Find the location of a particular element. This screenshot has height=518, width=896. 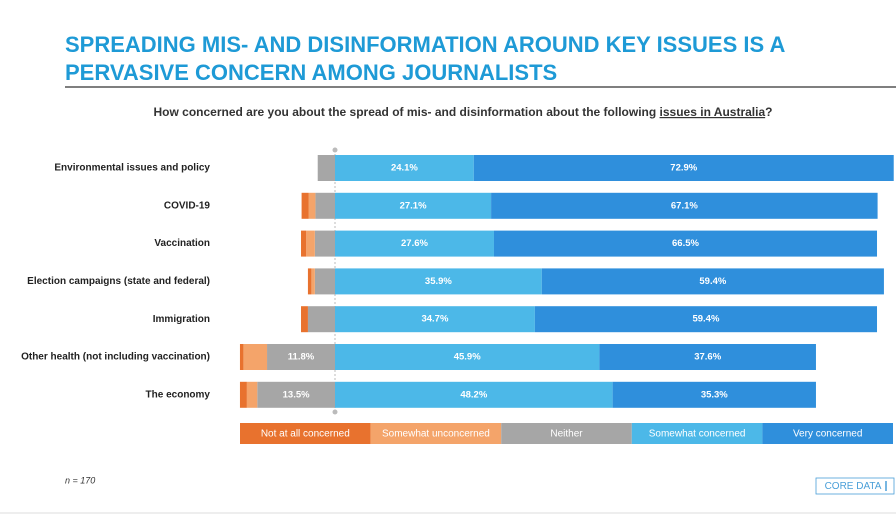

subtitle-part: issues in Australia is located at coordinates (713, 112).